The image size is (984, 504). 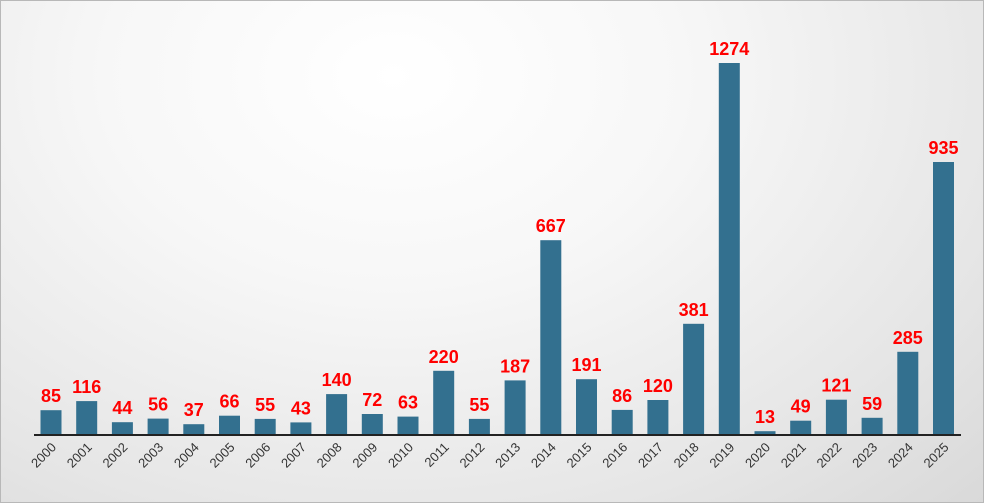 What do you see at coordinates (86, 387) in the screenshot?
I see `value-label-2001: 116` at bounding box center [86, 387].